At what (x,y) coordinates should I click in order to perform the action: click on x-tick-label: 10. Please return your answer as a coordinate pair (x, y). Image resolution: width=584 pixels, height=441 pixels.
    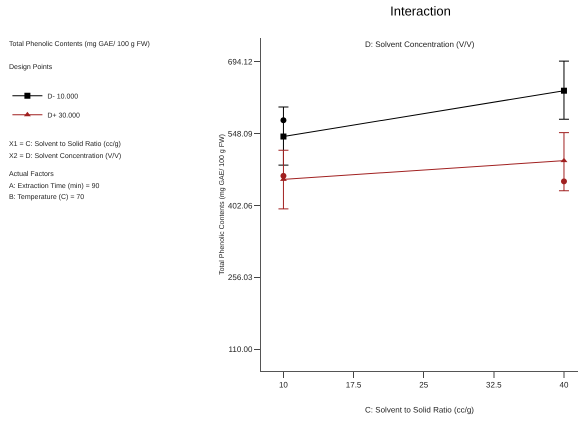
    Looking at the image, I should click on (283, 385).